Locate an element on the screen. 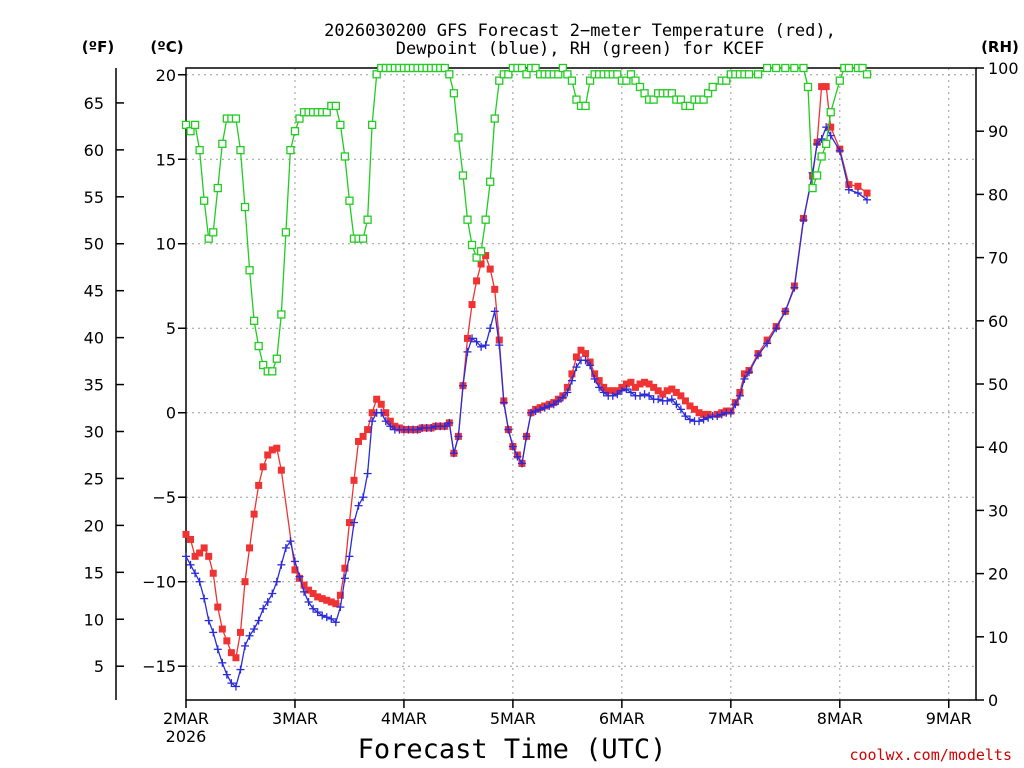 The width and height of the screenshot is (1024, 768). x-tick-label: 7MAR is located at coordinates (731, 718).